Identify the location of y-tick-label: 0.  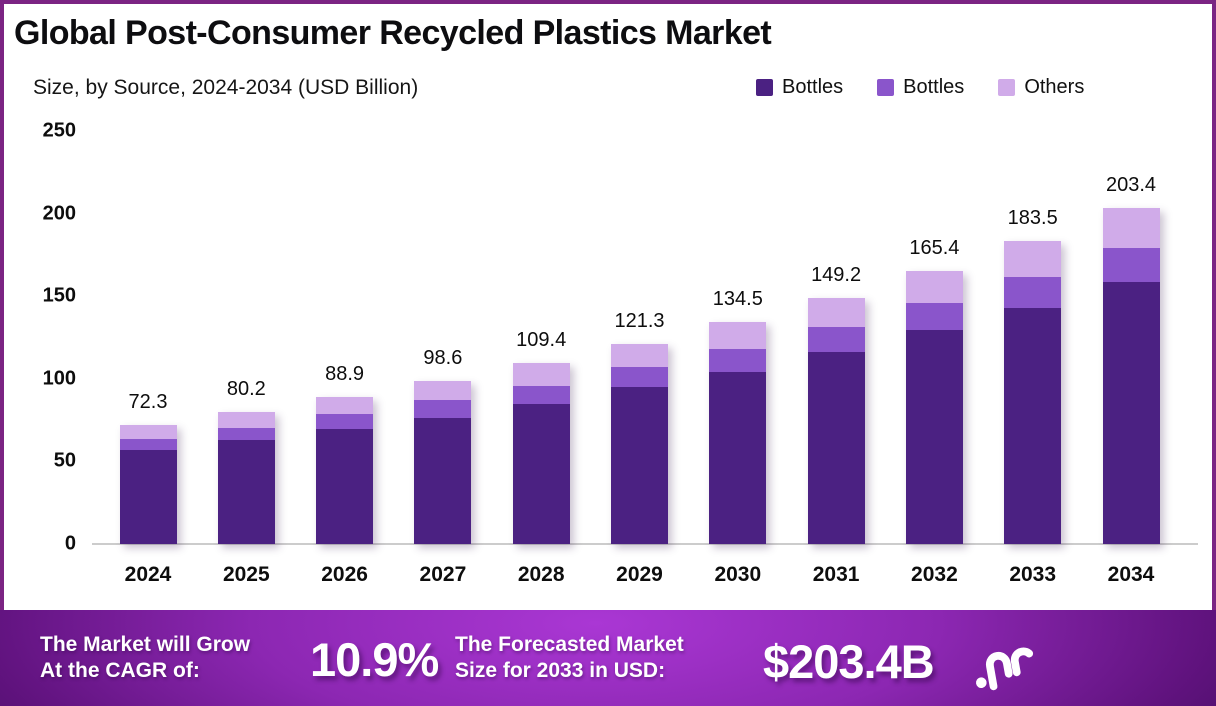
(70, 543).